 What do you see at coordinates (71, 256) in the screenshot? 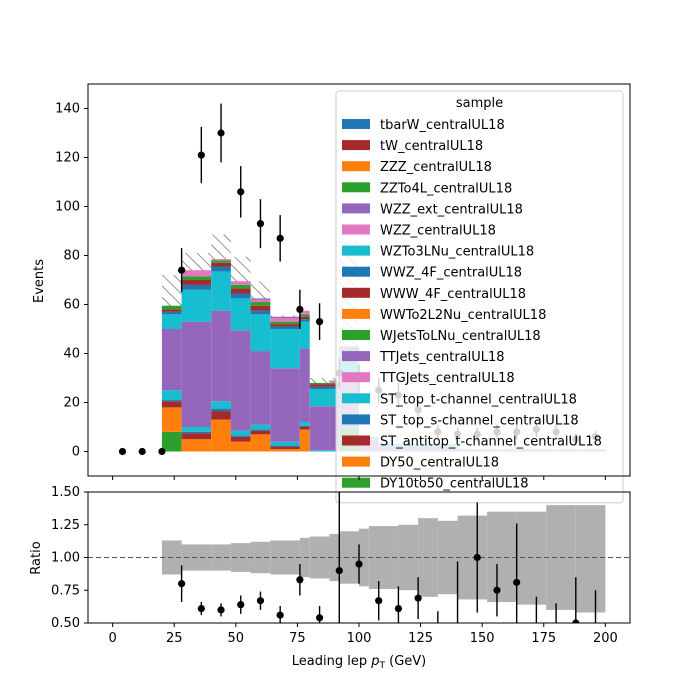
I see `y-tick-label: 80` at bounding box center [71, 256].